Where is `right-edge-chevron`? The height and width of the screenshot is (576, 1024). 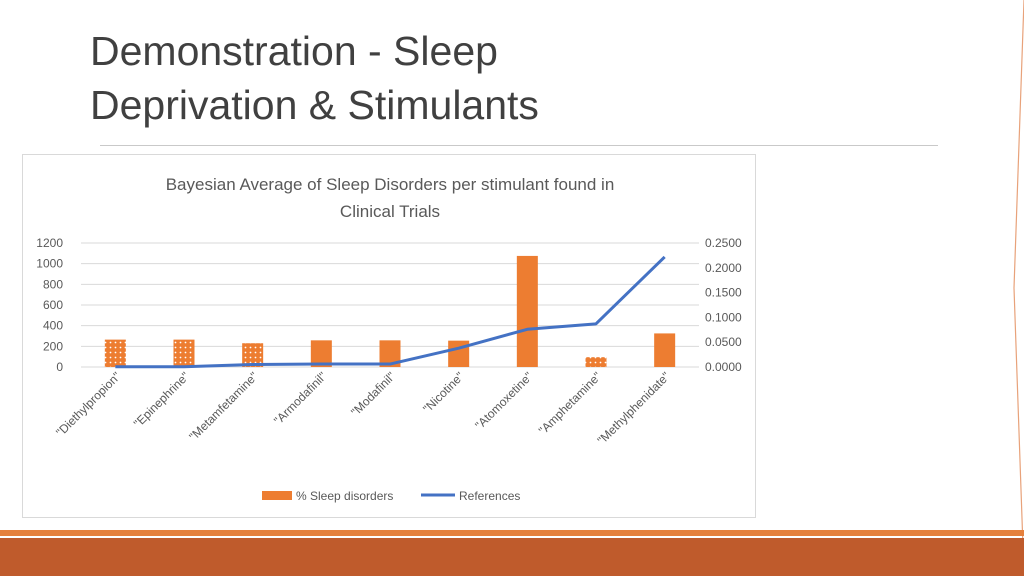 right-edge-chevron is located at coordinates (1018, 288).